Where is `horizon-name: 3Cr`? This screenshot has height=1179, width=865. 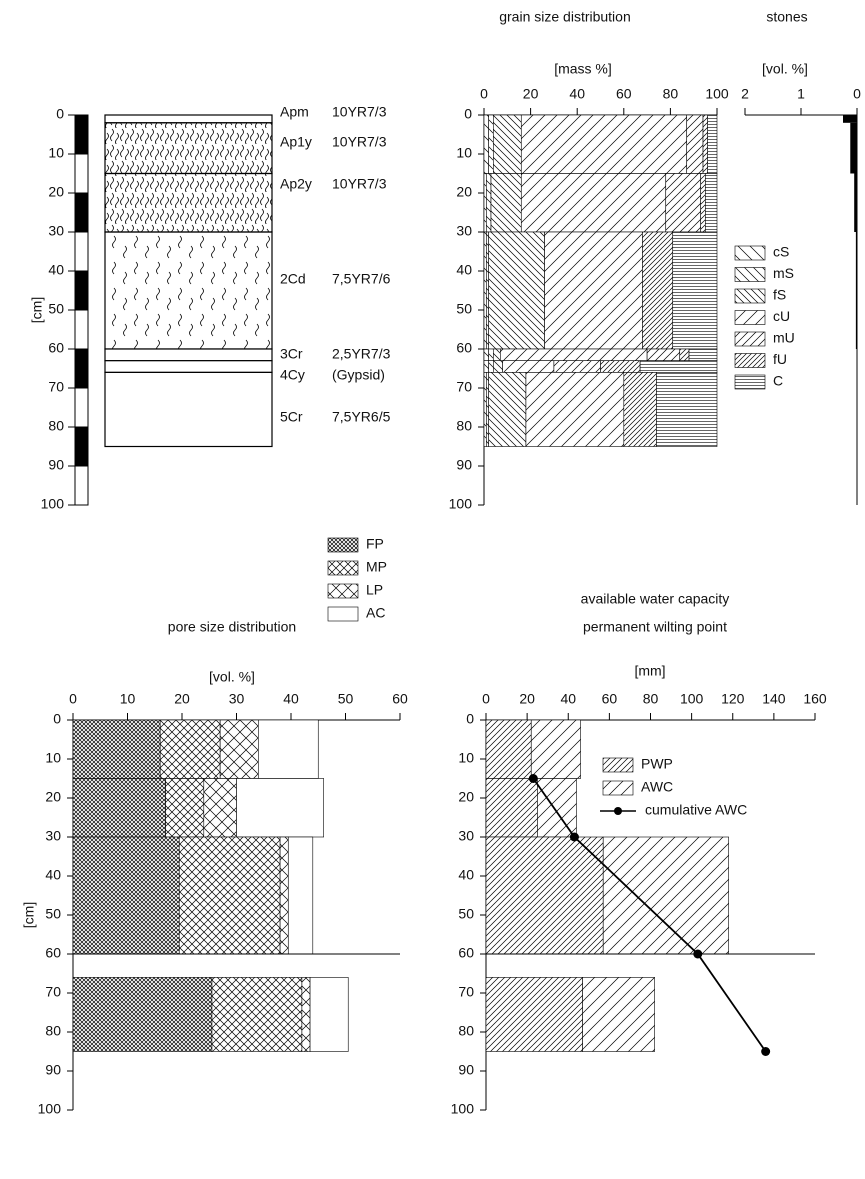
horizon-name: 3Cr is located at coordinates (291, 354).